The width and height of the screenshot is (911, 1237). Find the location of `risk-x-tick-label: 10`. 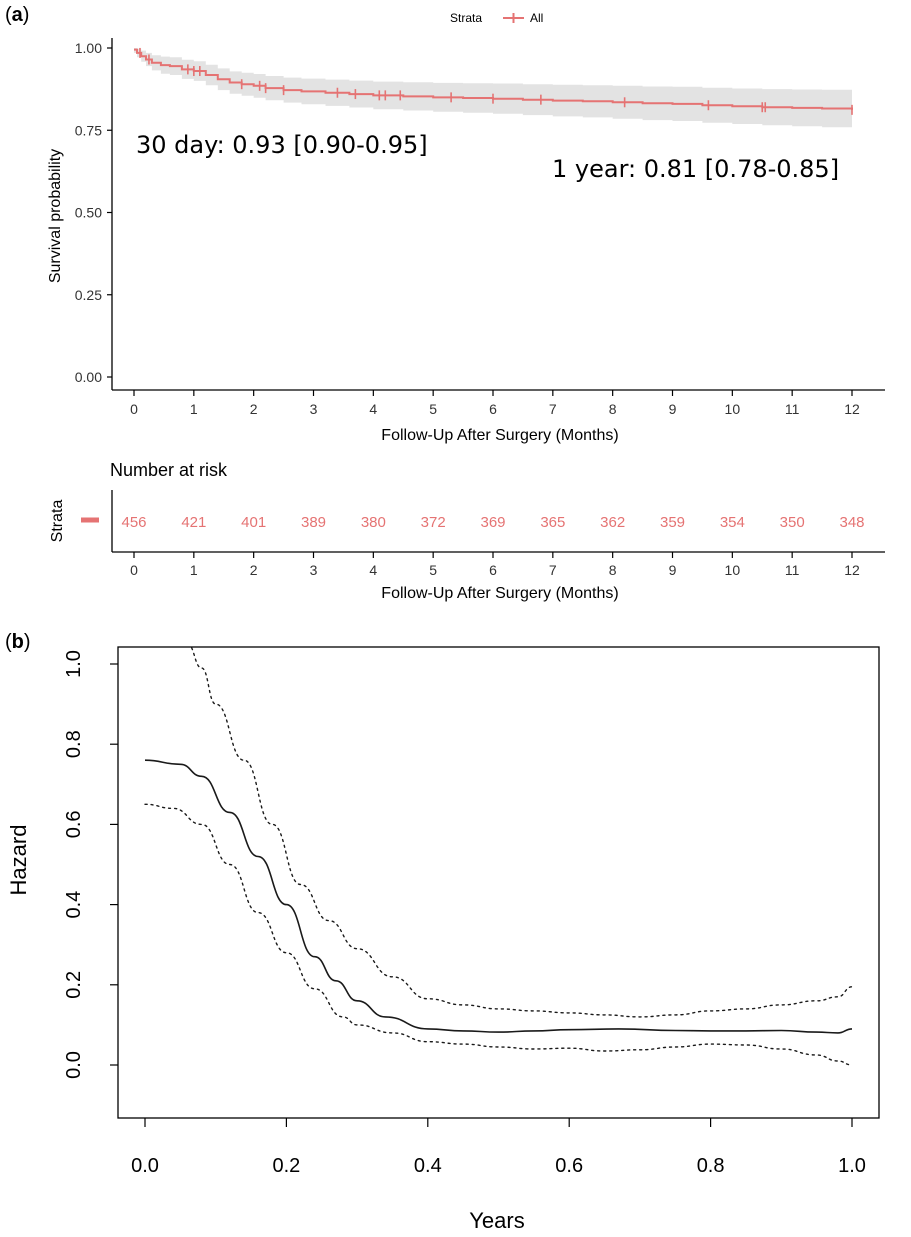

risk-x-tick-label: 10 is located at coordinates (733, 570).